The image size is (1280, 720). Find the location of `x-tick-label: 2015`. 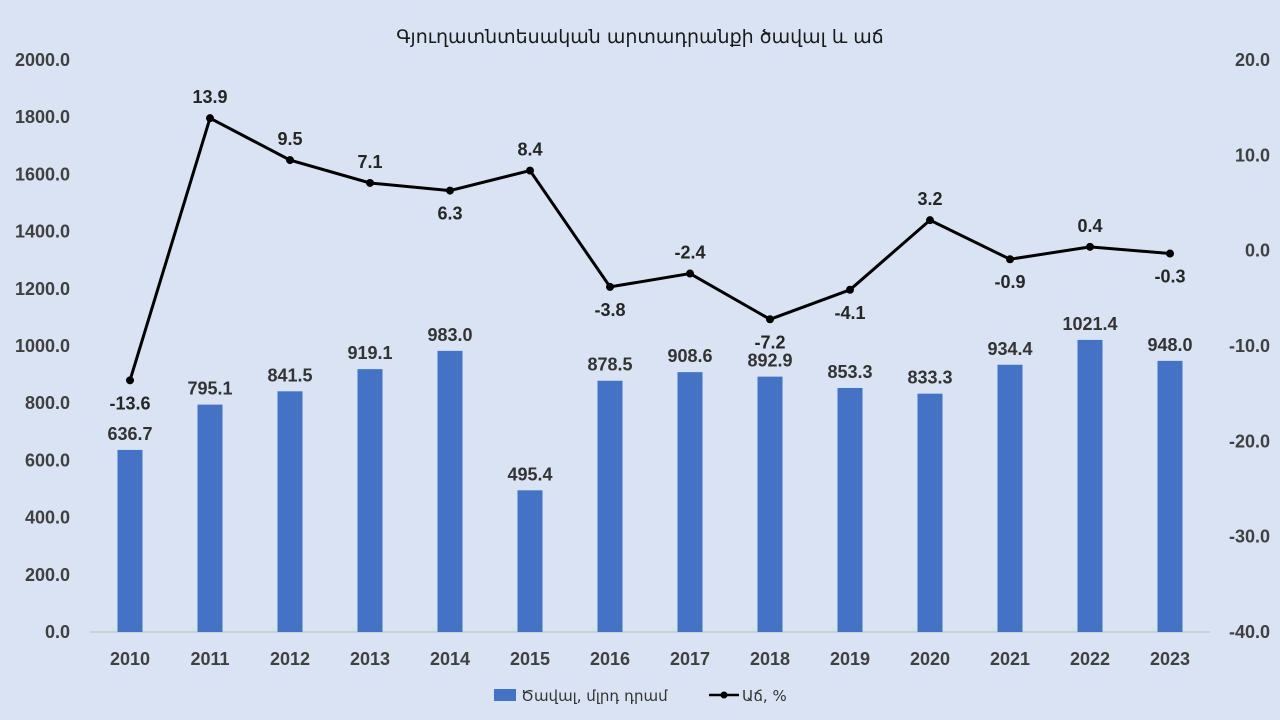

x-tick-label: 2015 is located at coordinates (530, 659).